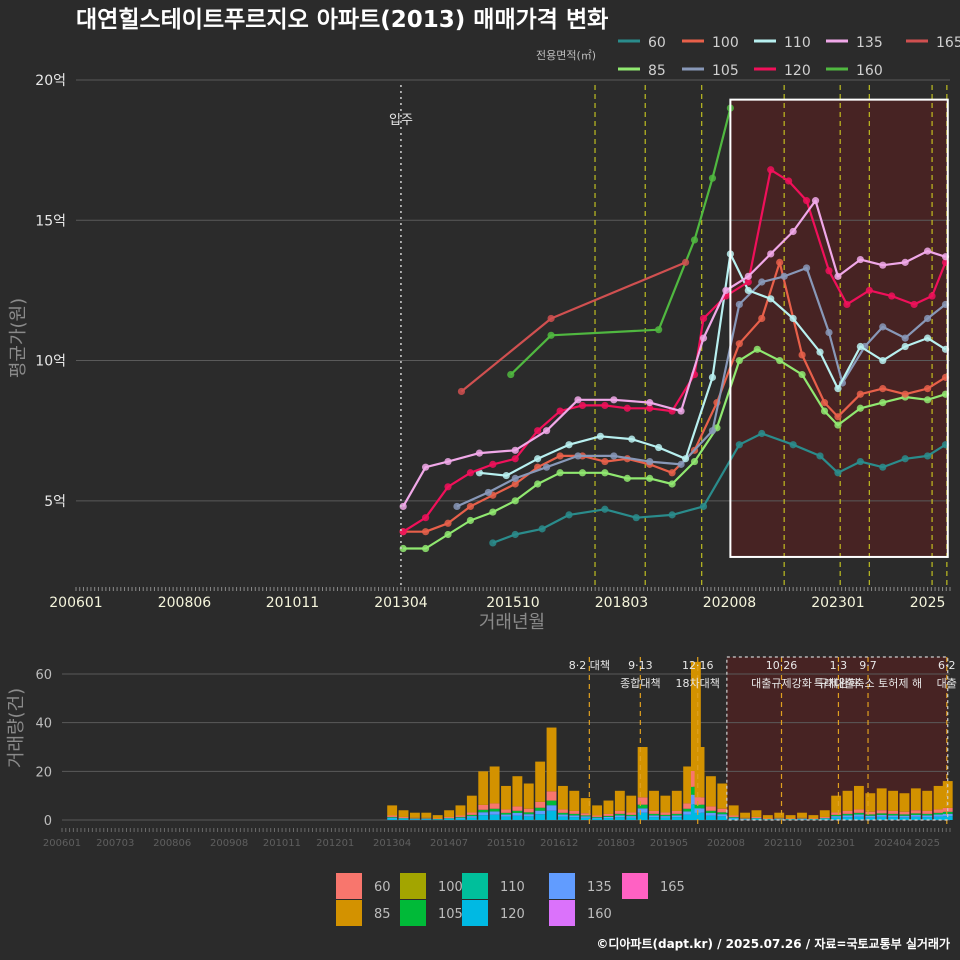  What do you see at coordinates (927, 843) in the screenshot?
I see `volume-x-tick: 2025` at bounding box center [927, 843].